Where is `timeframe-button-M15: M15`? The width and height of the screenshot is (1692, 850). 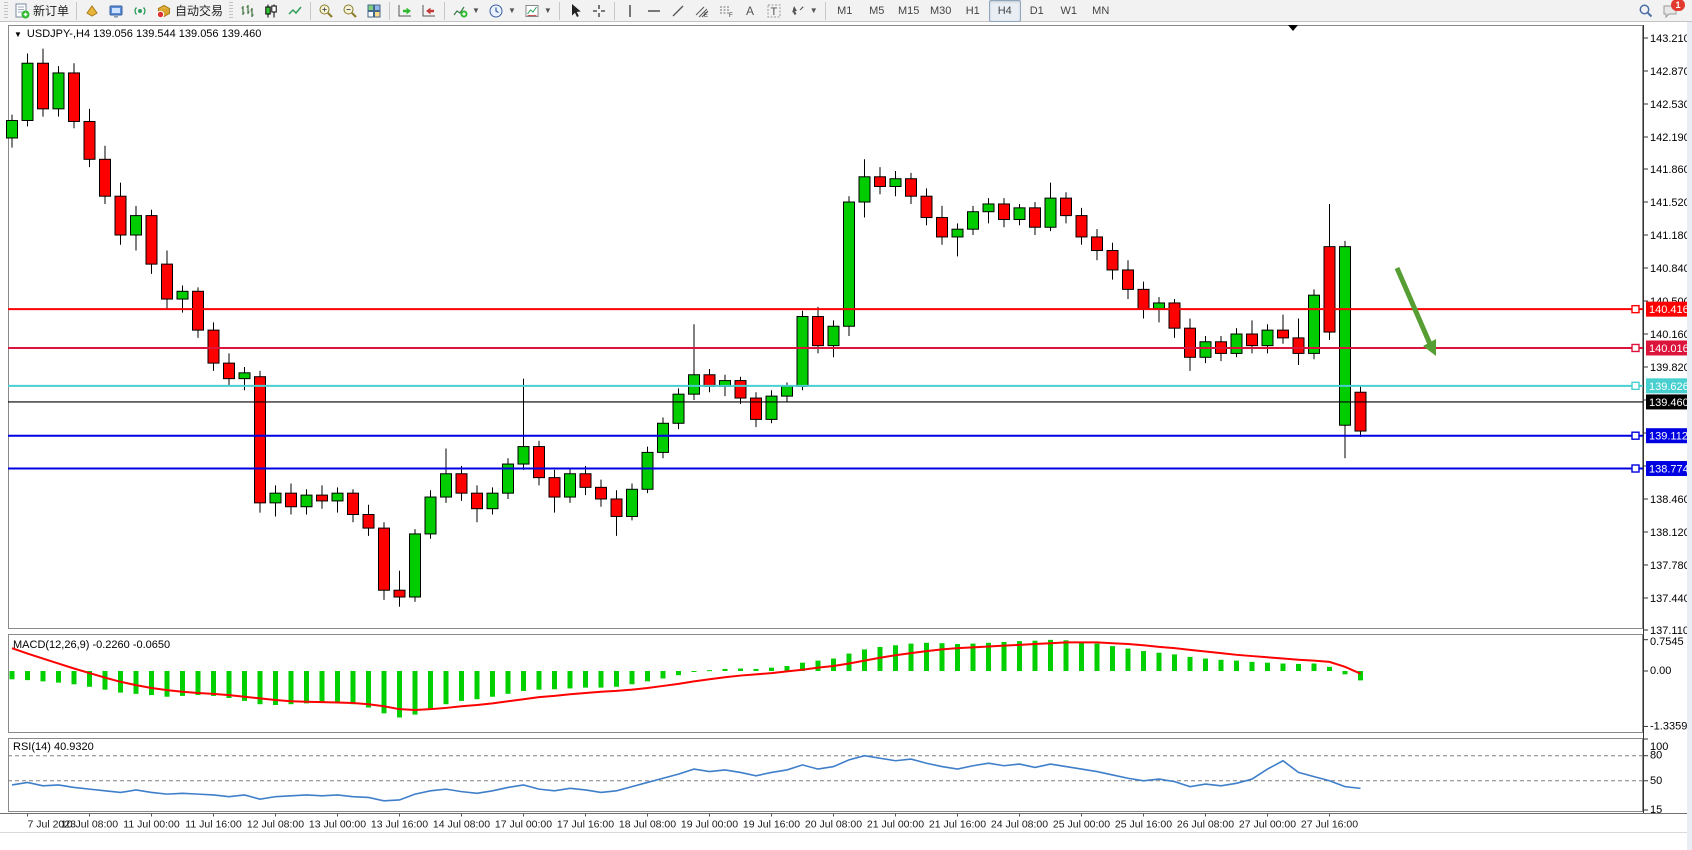 timeframe-button-M15: M15 is located at coordinates (909, 10).